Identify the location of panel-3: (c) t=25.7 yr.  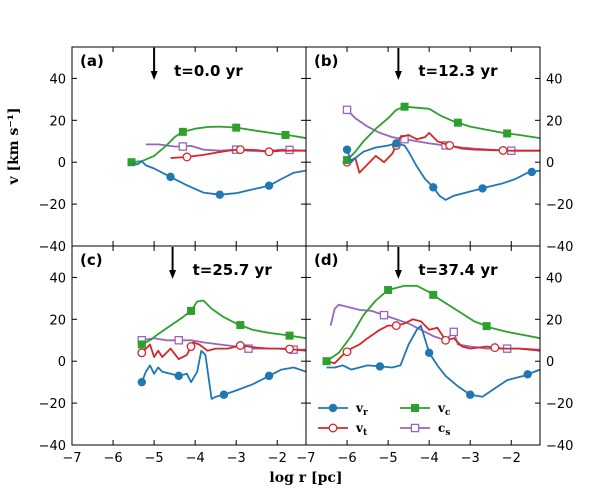
(193, 323).